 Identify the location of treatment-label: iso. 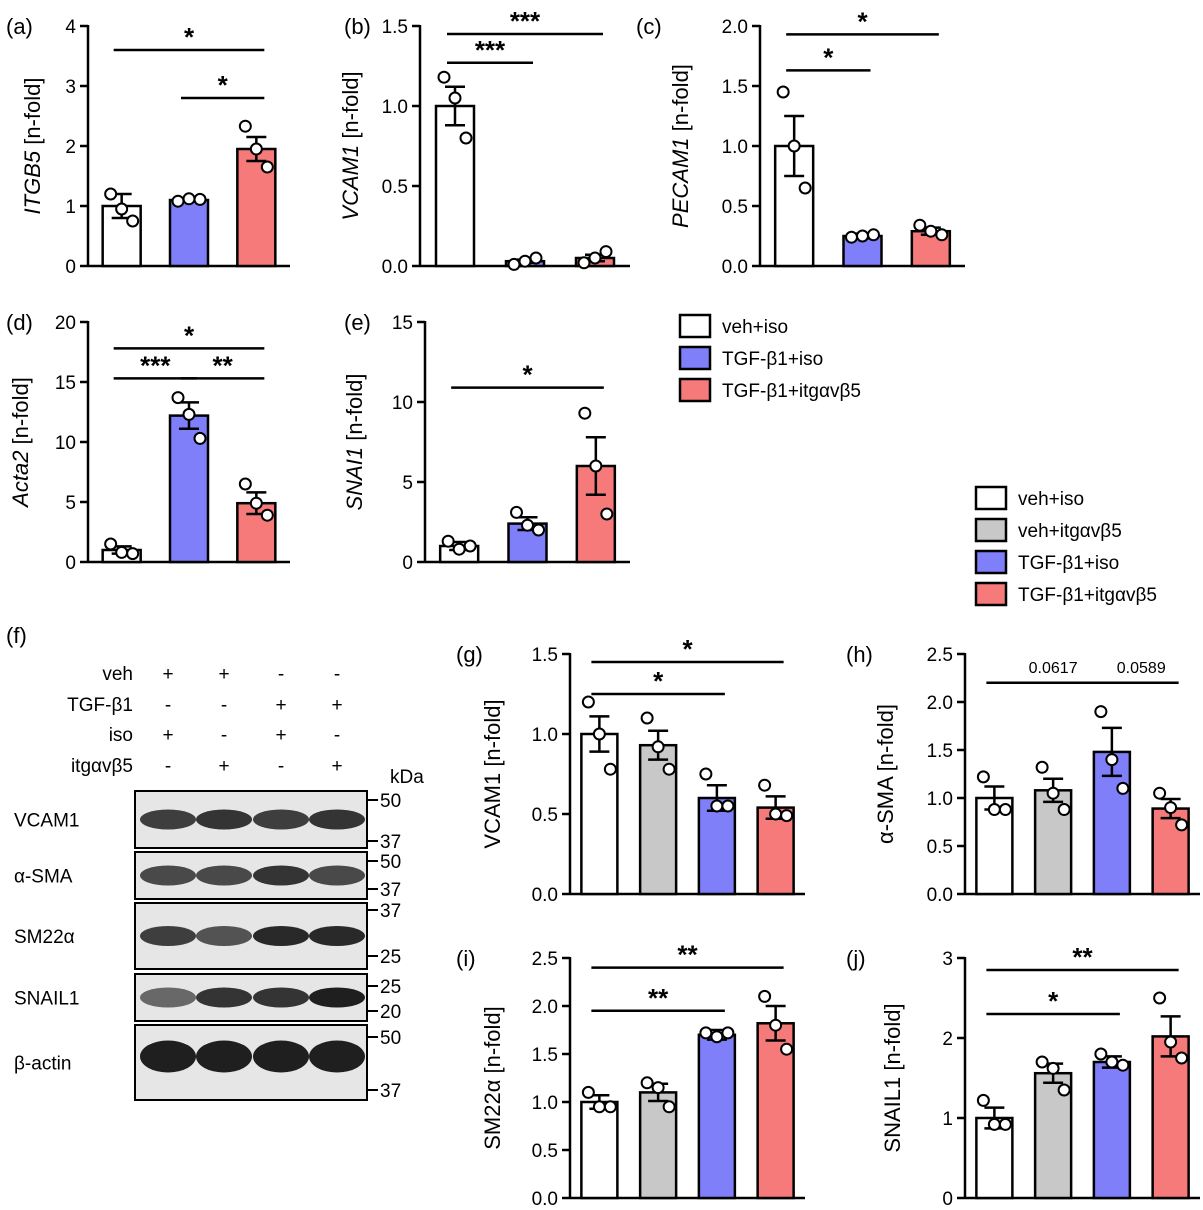
(121, 735).